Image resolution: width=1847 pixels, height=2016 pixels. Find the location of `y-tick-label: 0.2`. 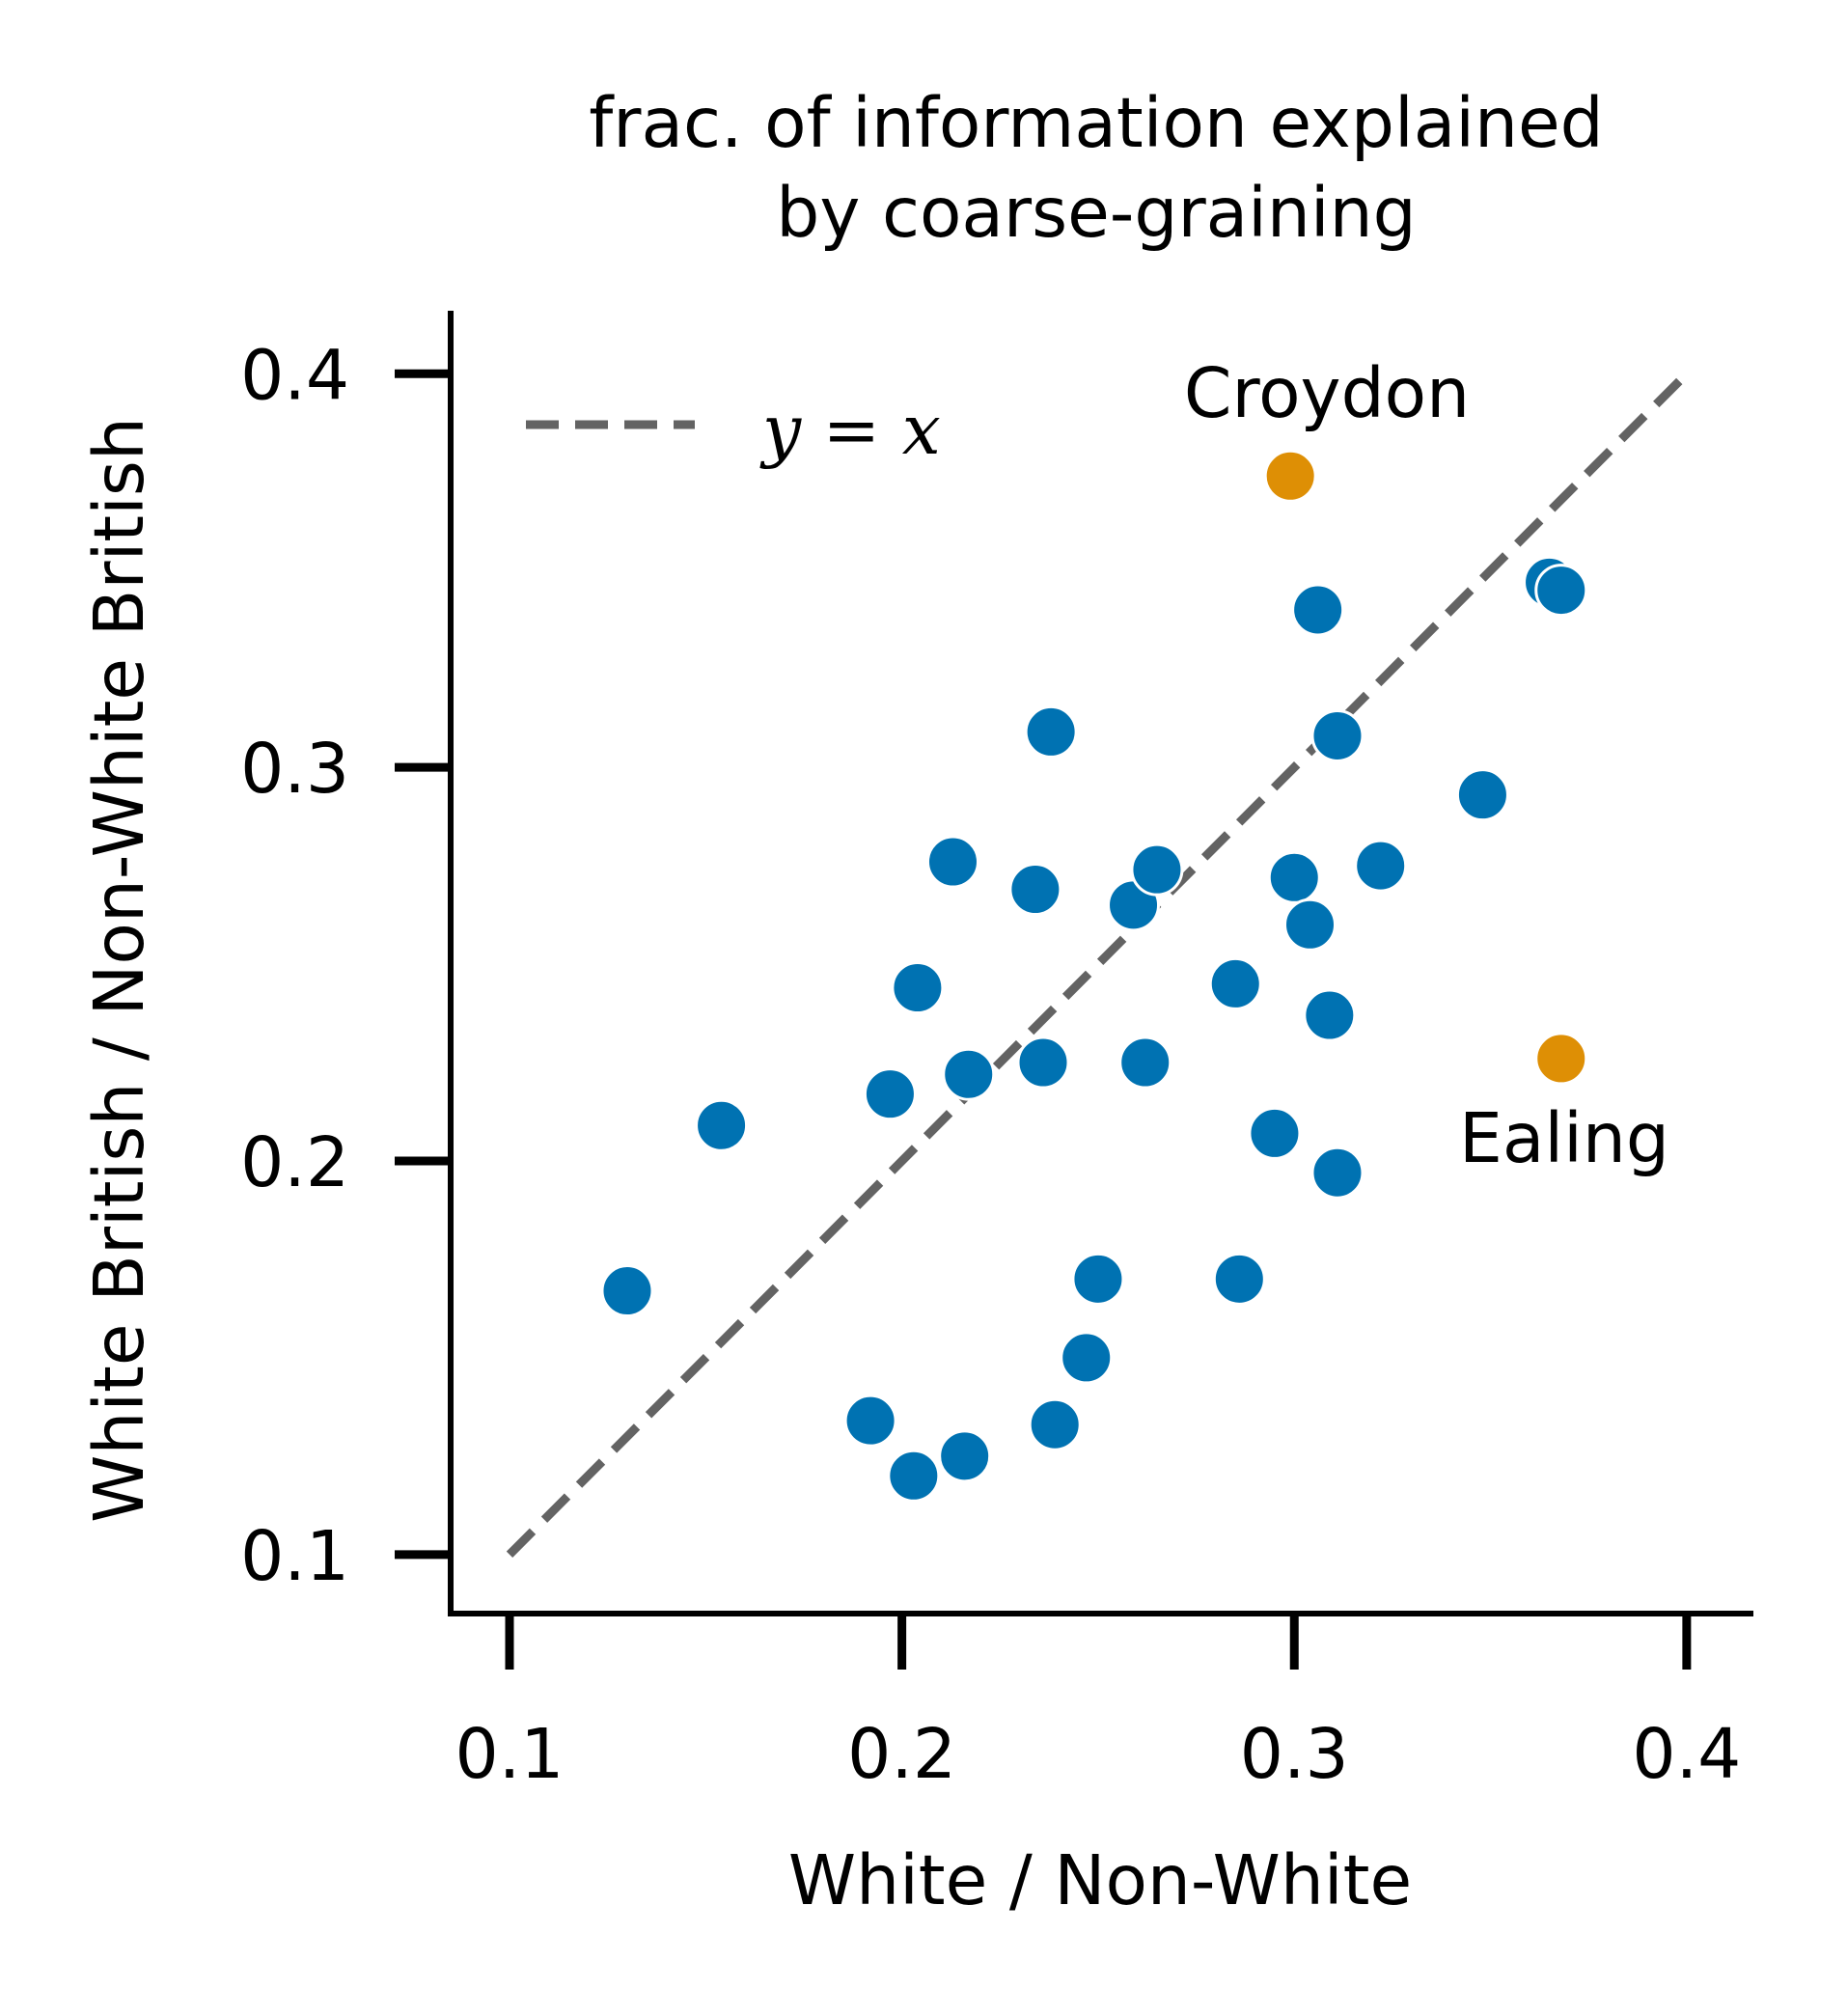

y-tick-label: 0.2 is located at coordinates (294, 1162).